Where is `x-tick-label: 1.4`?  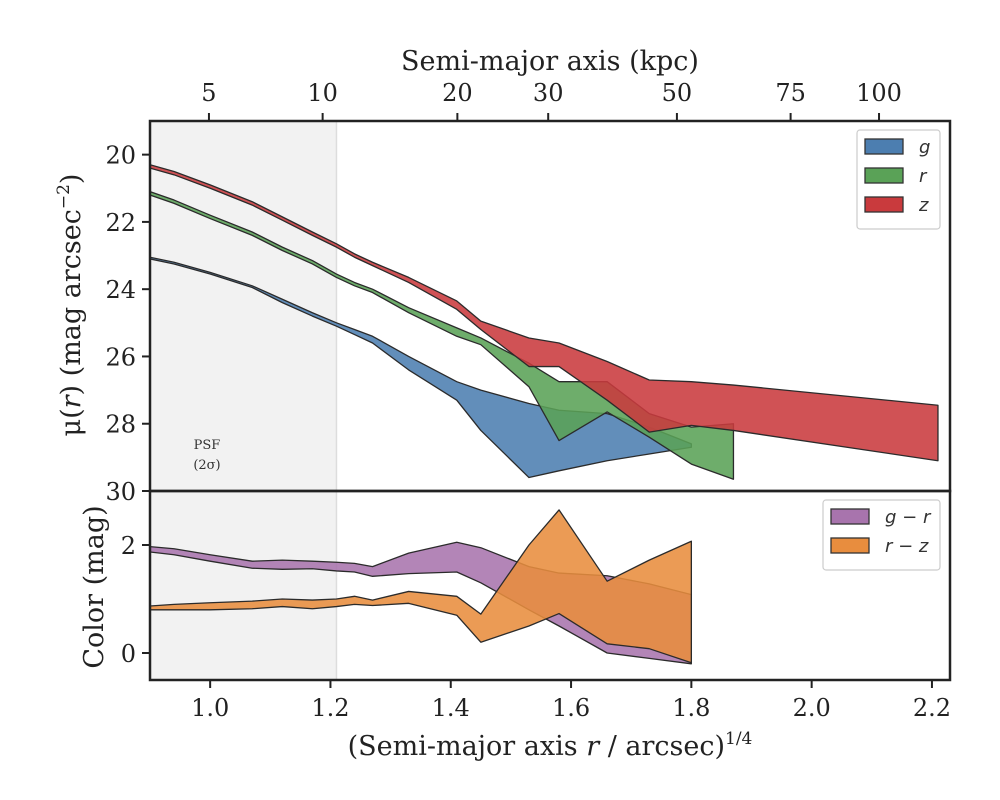 x-tick-label: 1.4 is located at coordinates (451, 708).